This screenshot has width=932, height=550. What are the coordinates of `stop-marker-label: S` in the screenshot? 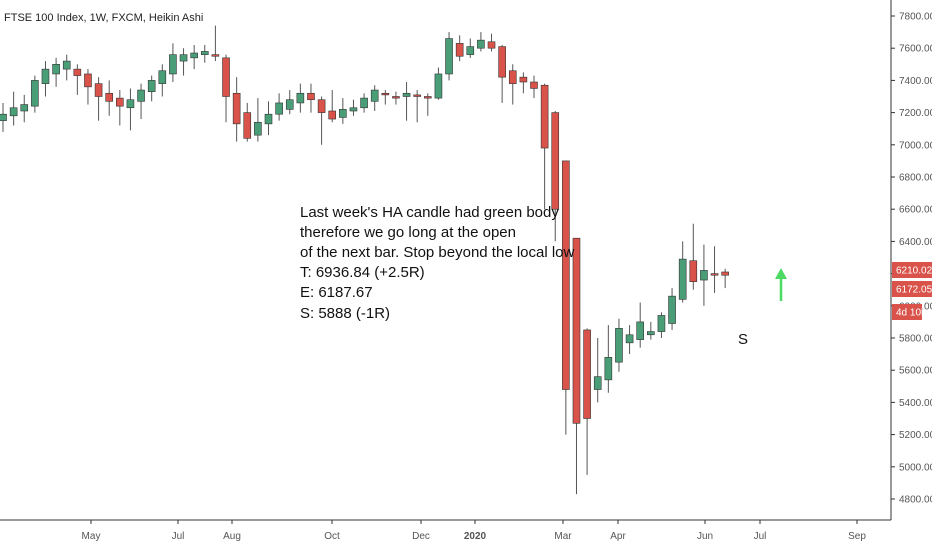 It's located at (743, 339).